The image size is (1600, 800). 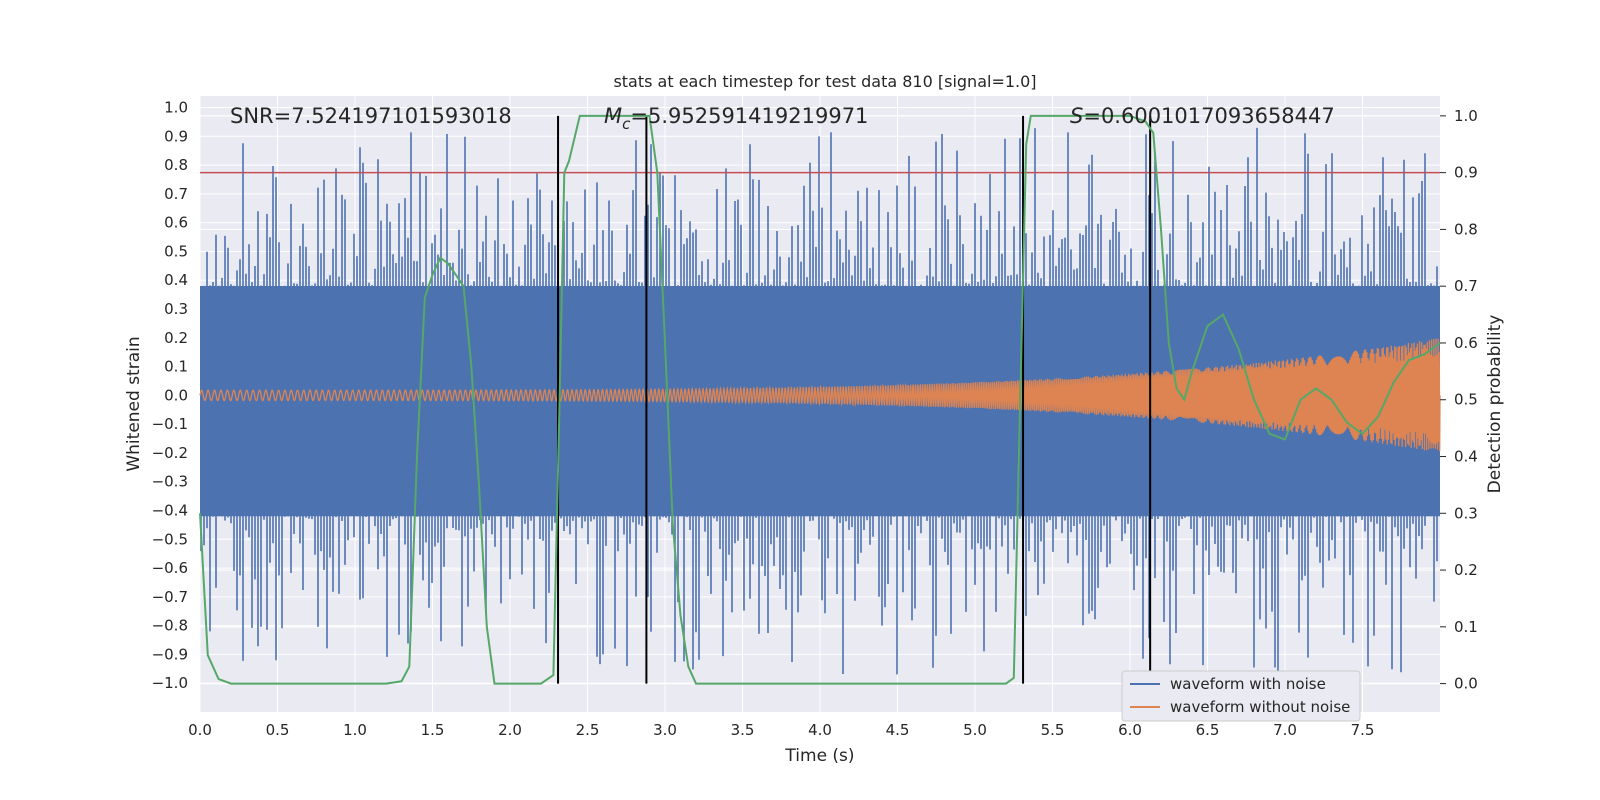 What do you see at coordinates (1248, 684) in the screenshot?
I see `legend-label-noisy: waveform with noise` at bounding box center [1248, 684].